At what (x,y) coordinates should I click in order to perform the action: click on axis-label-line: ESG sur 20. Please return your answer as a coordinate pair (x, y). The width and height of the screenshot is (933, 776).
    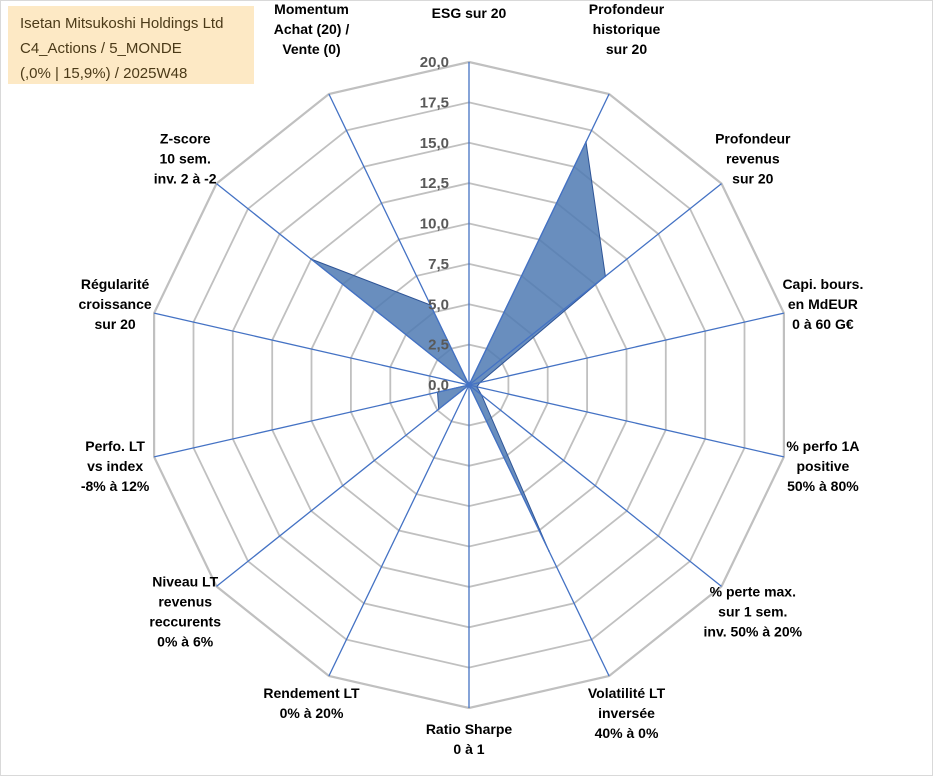
    Looking at the image, I should click on (469, 13).